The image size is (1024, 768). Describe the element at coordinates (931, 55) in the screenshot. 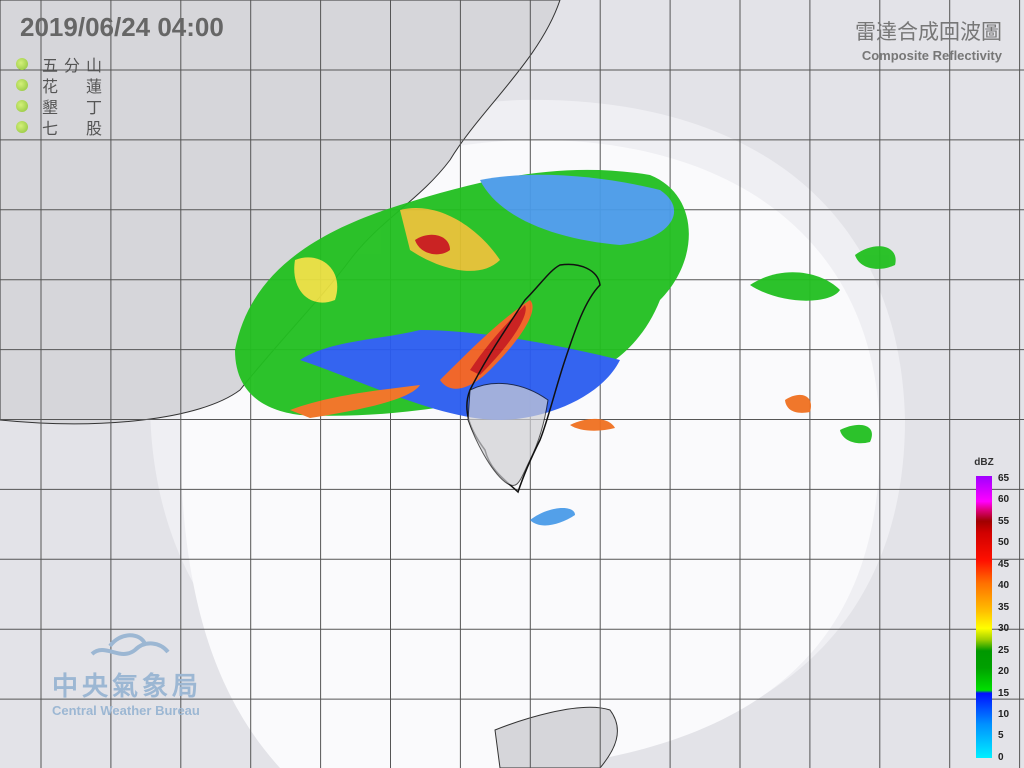

I see `product-title-en: Composite Reflectivity` at that location.